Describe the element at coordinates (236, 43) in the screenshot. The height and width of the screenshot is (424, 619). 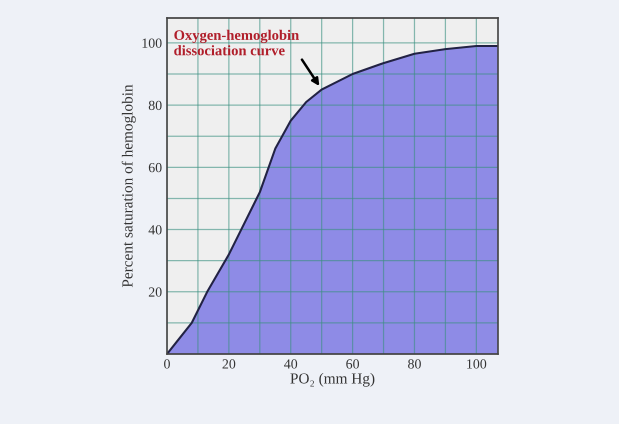
I see `annotation: Oxygen-hemoglobin dissociation curve` at that location.